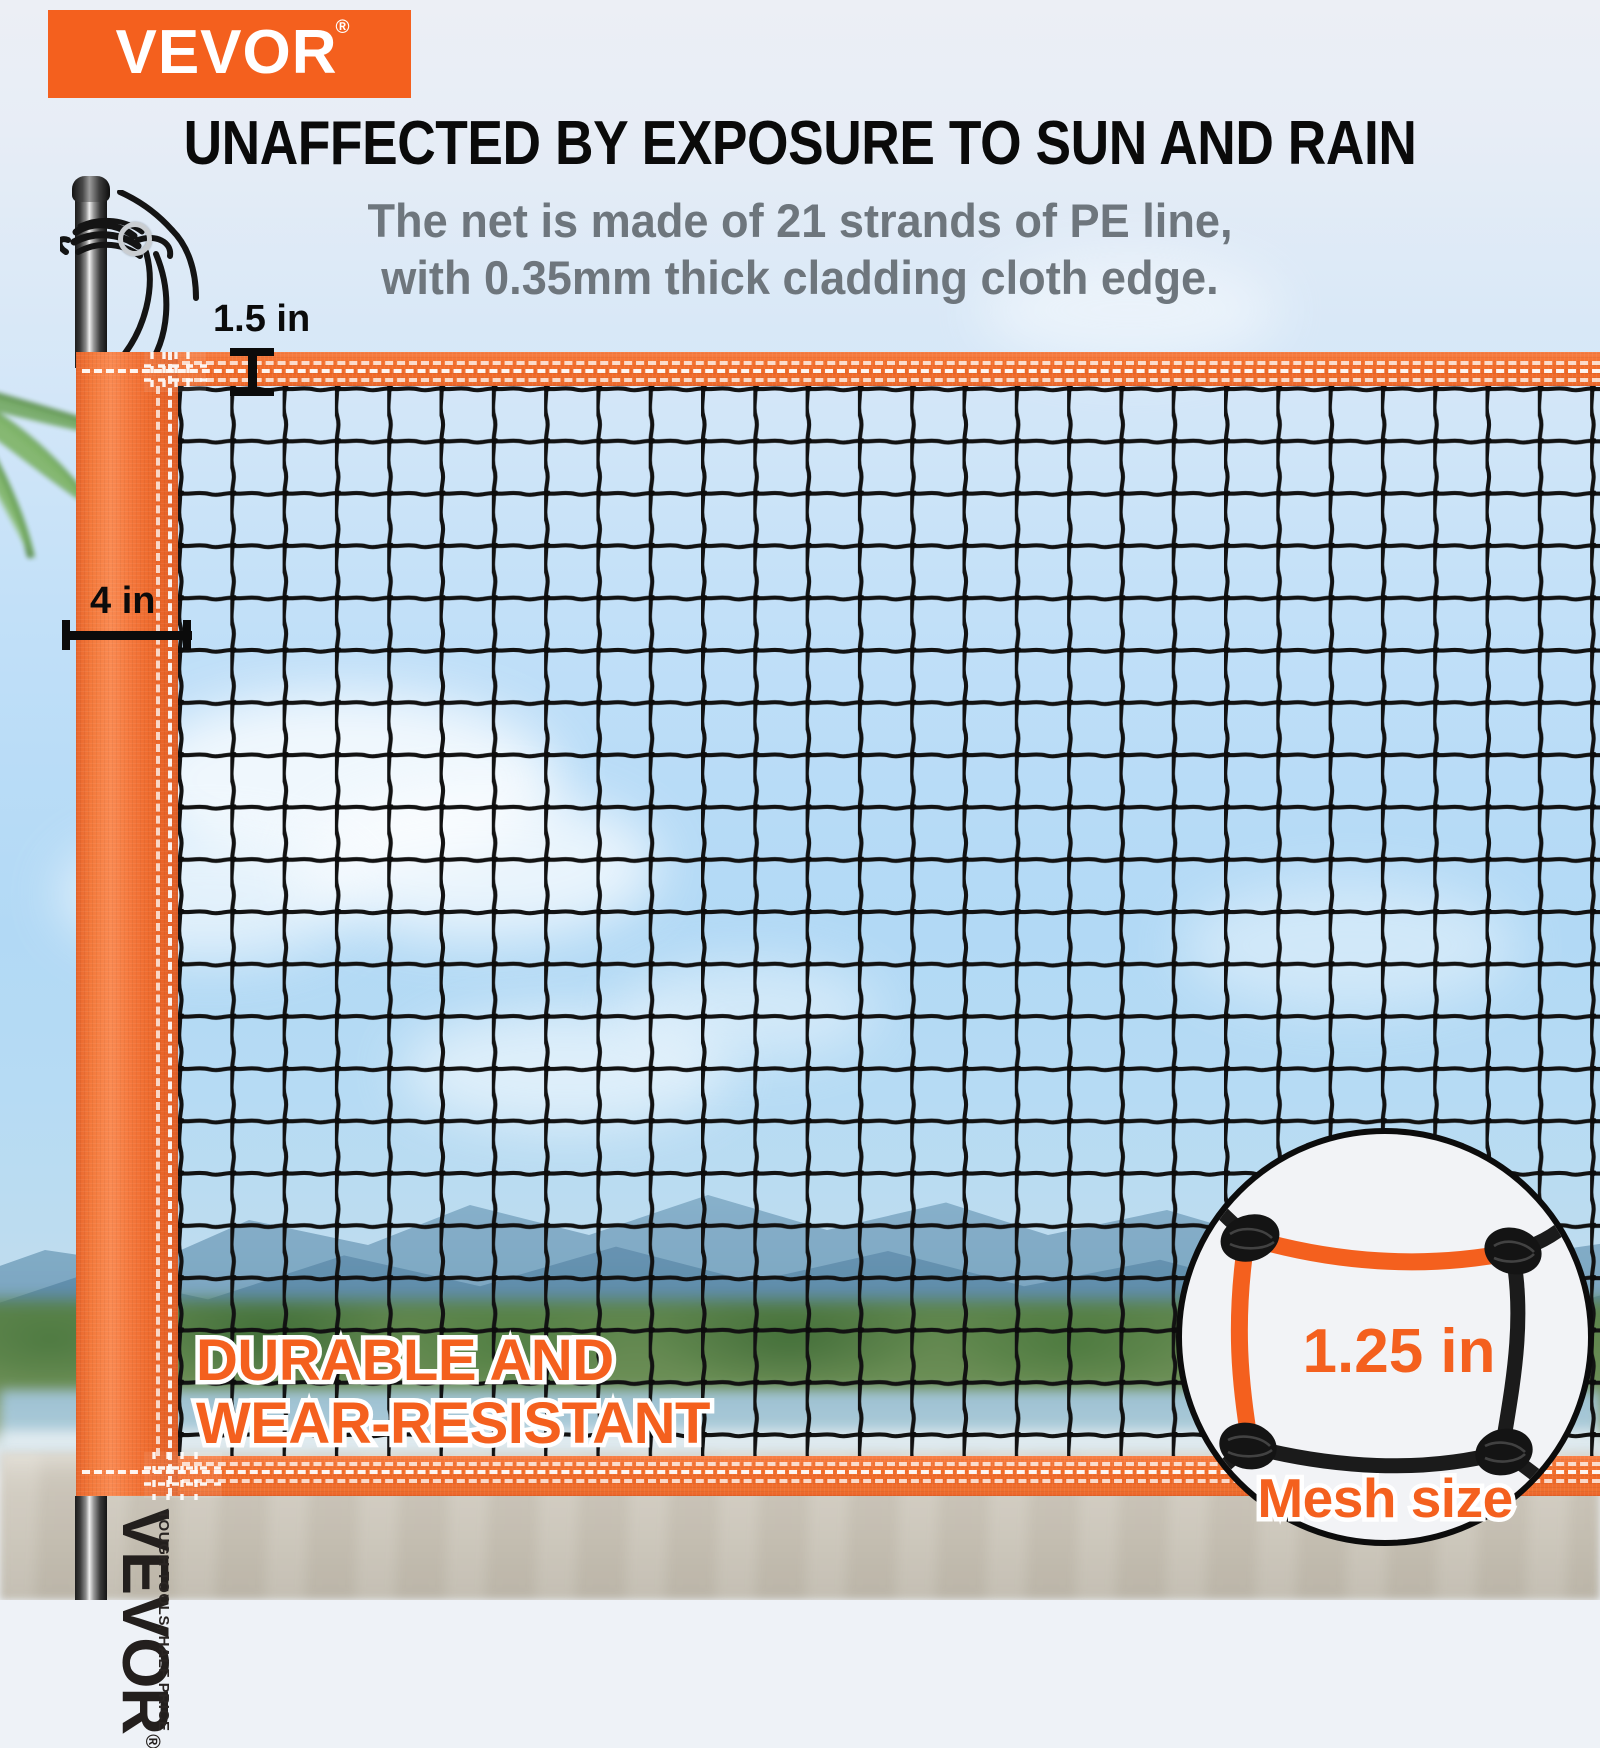 This screenshot has height=1748, width=1600. Describe the element at coordinates (262, 319) in the screenshot. I see `dimension-label-top-band: 1.5 in` at that location.